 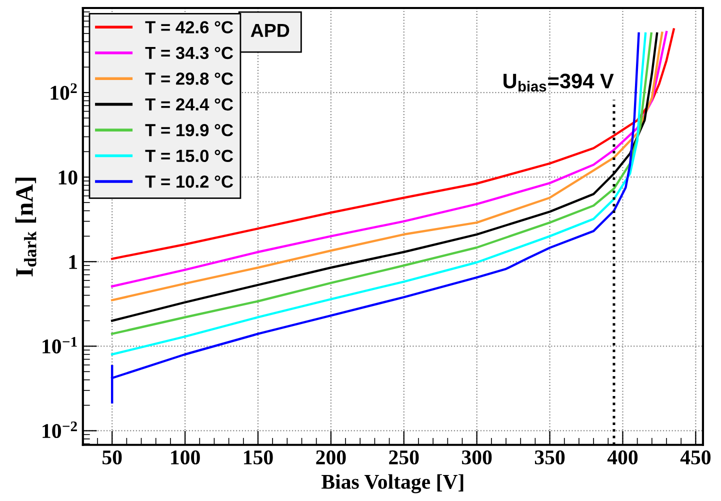 What do you see at coordinates (559, 83) in the screenshot?
I see `ref-line-label: U$_{bias}$=394 V` at bounding box center [559, 83].